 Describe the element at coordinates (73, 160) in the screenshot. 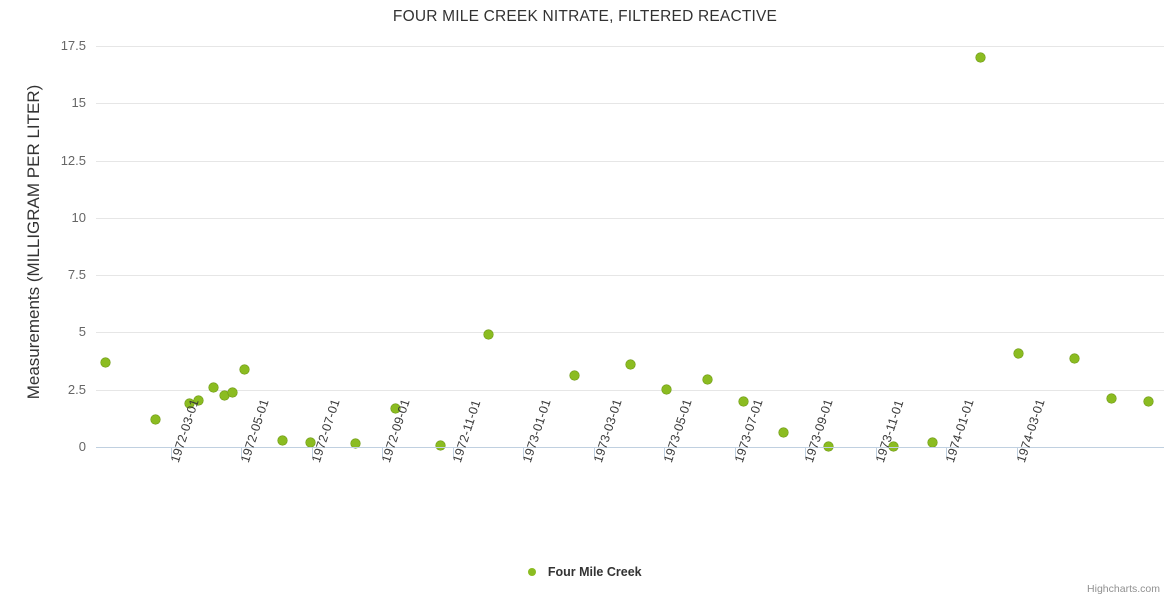

I see `y-axis-tick-label: 12.5` at that location.